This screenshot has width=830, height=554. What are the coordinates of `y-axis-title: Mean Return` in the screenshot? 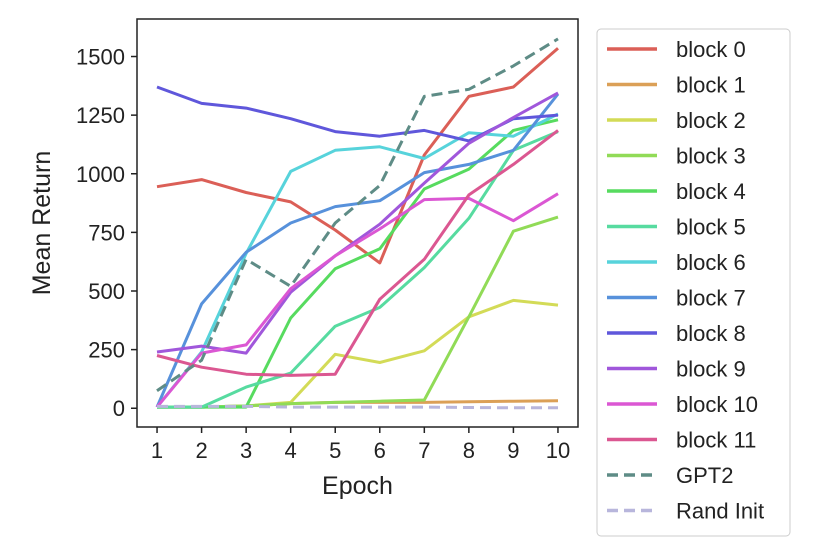 It's located at (42, 223).